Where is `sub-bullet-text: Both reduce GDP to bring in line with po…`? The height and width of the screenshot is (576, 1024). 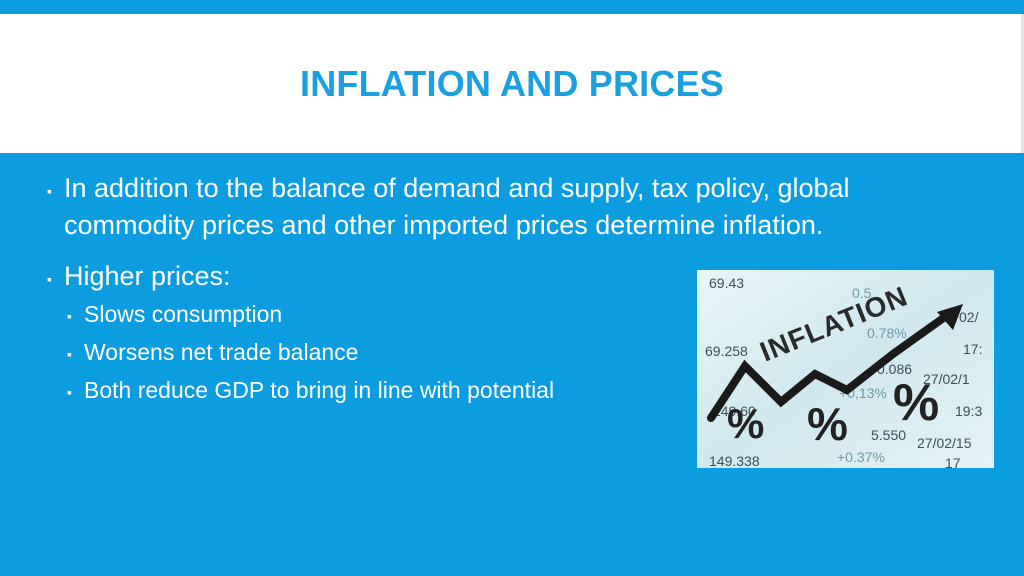 sub-bullet-text: Both reduce GDP to bring in line with po… is located at coordinates (319, 390).